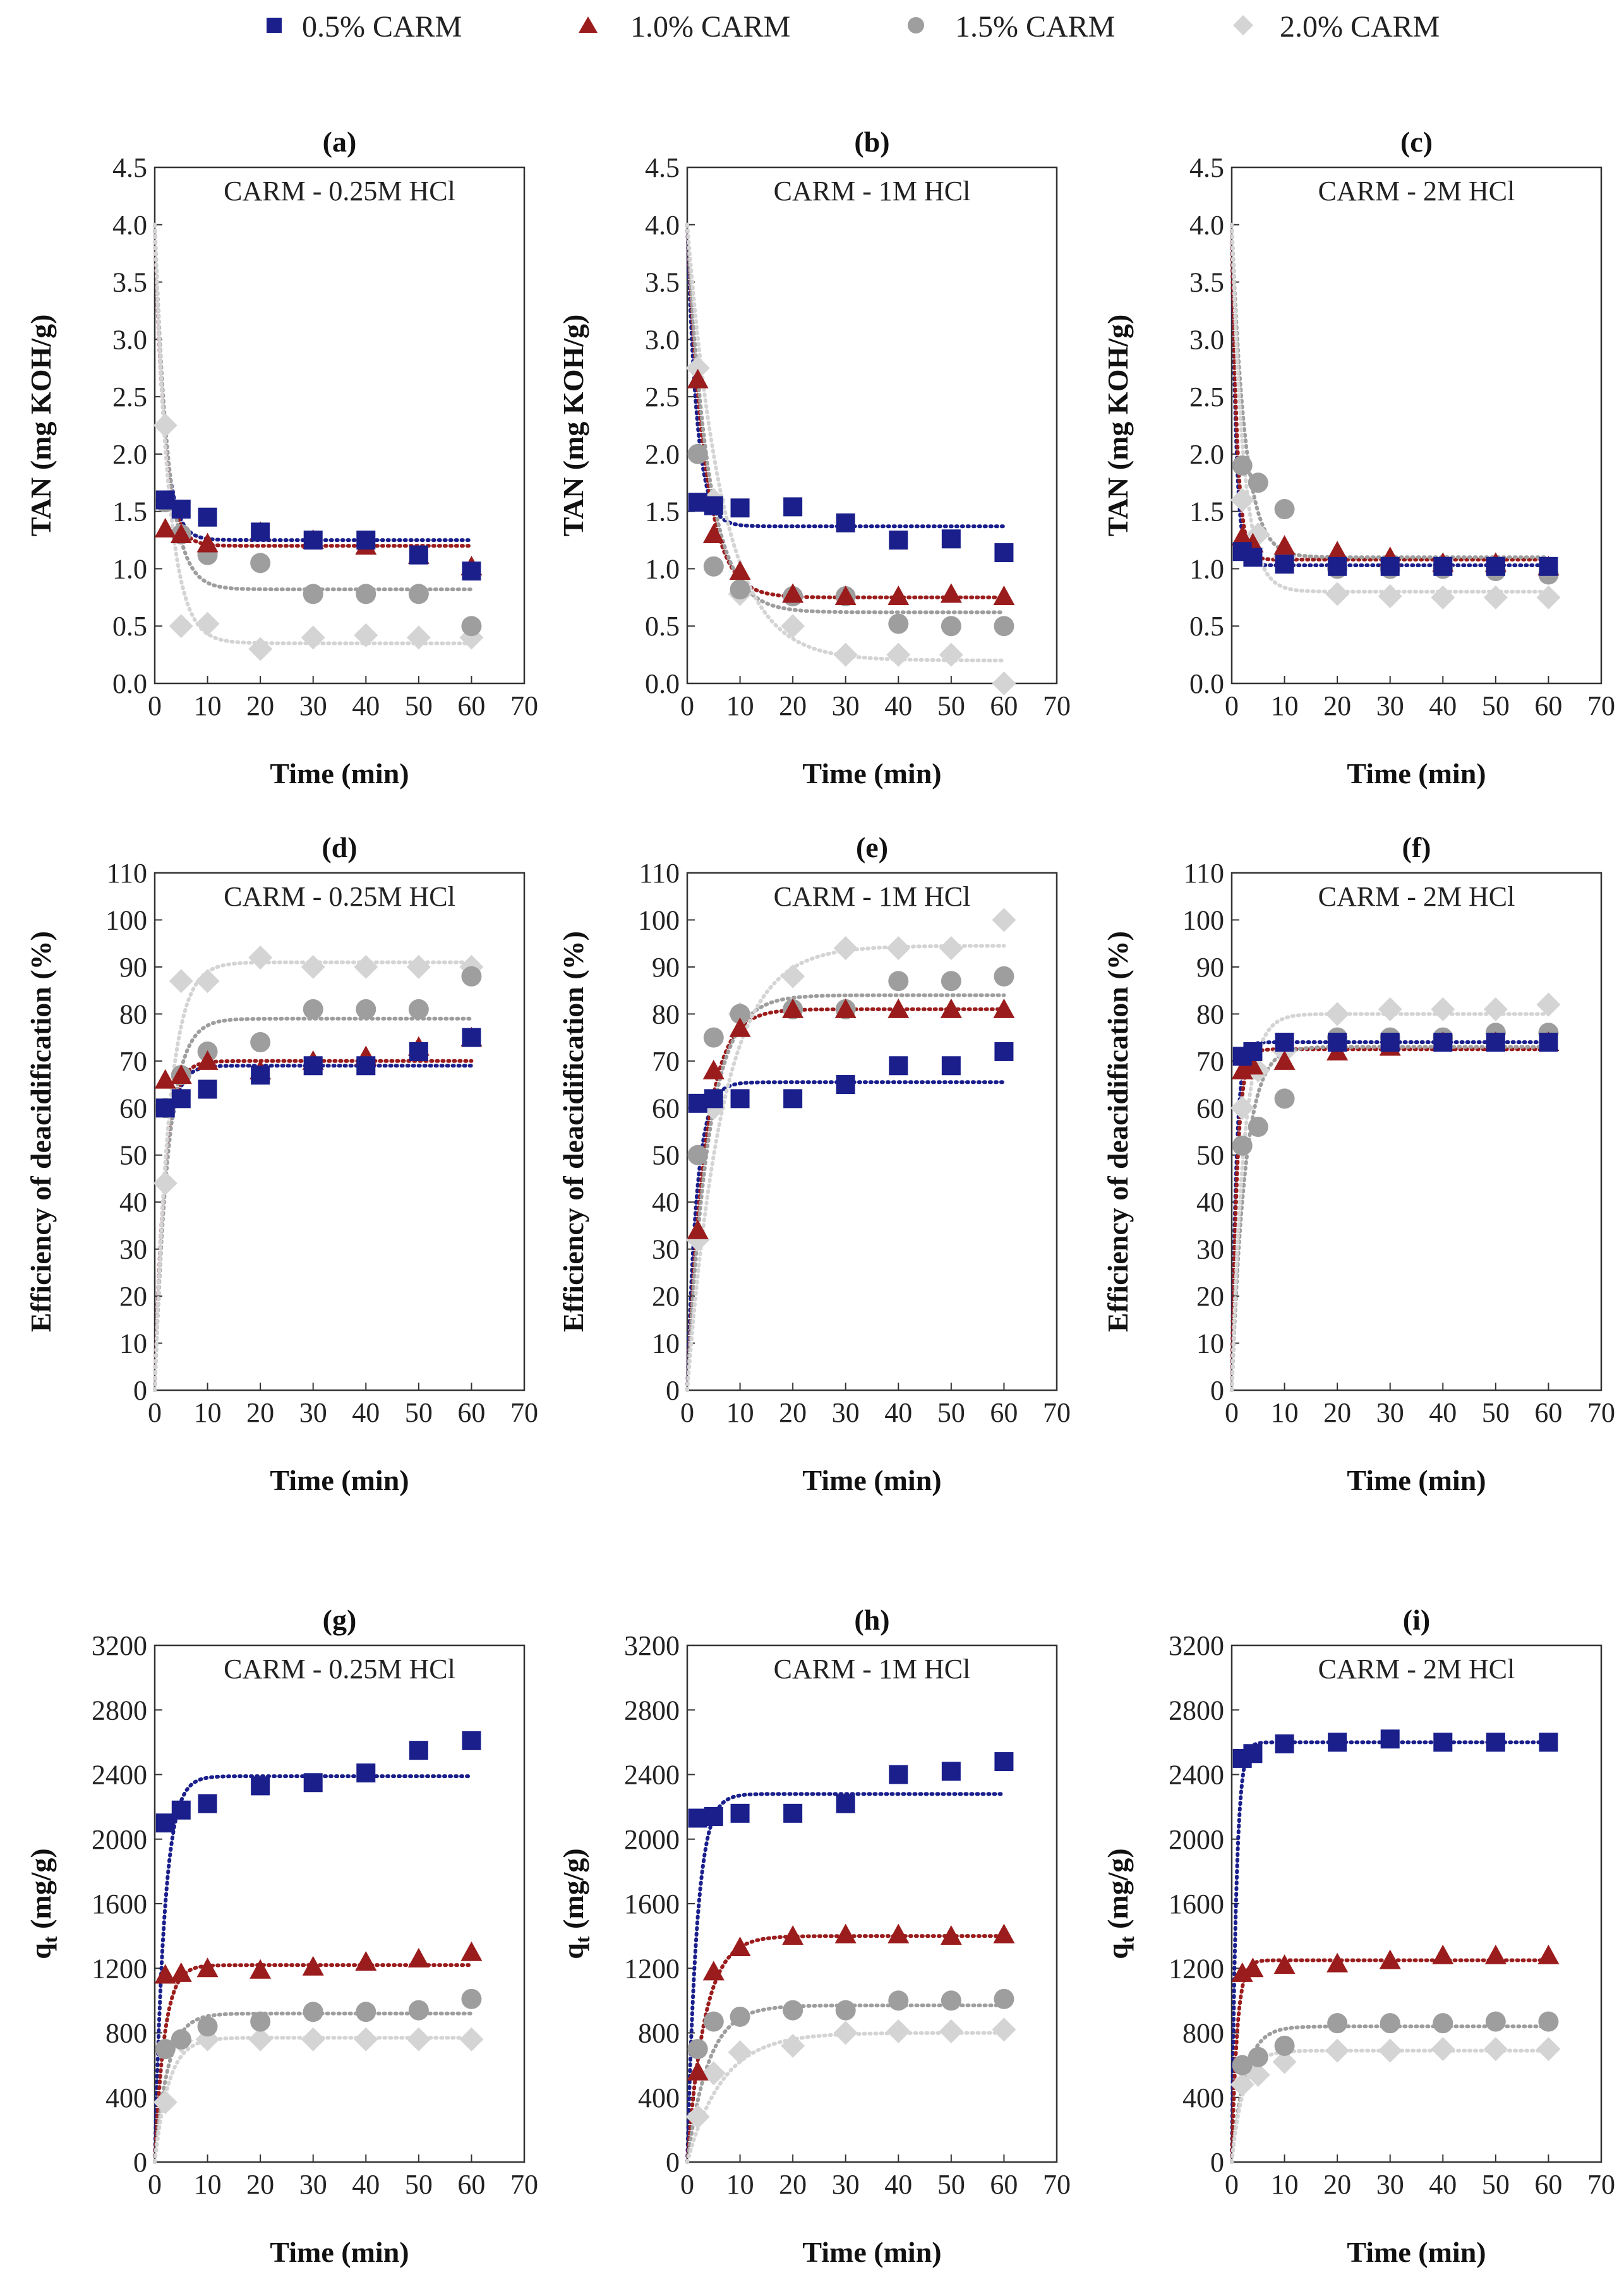 This screenshot has height=2277, width=1624. What do you see at coordinates (666, 1343) in the screenshot?
I see `y-tick-label: 10` at bounding box center [666, 1343].